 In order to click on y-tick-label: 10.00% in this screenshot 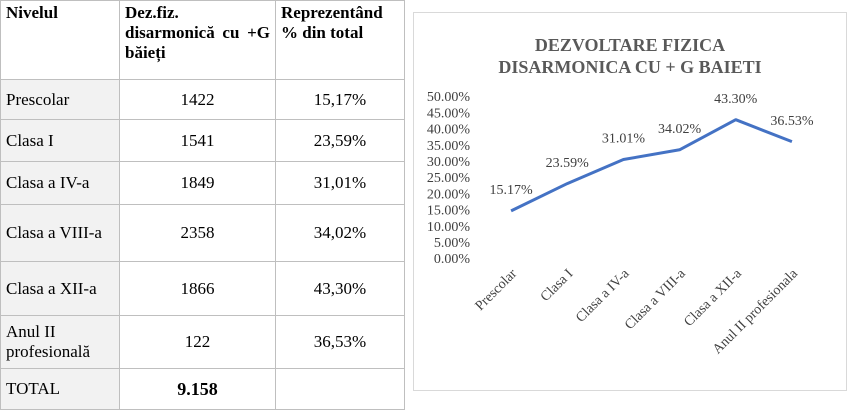, I will do `click(449, 227)`.